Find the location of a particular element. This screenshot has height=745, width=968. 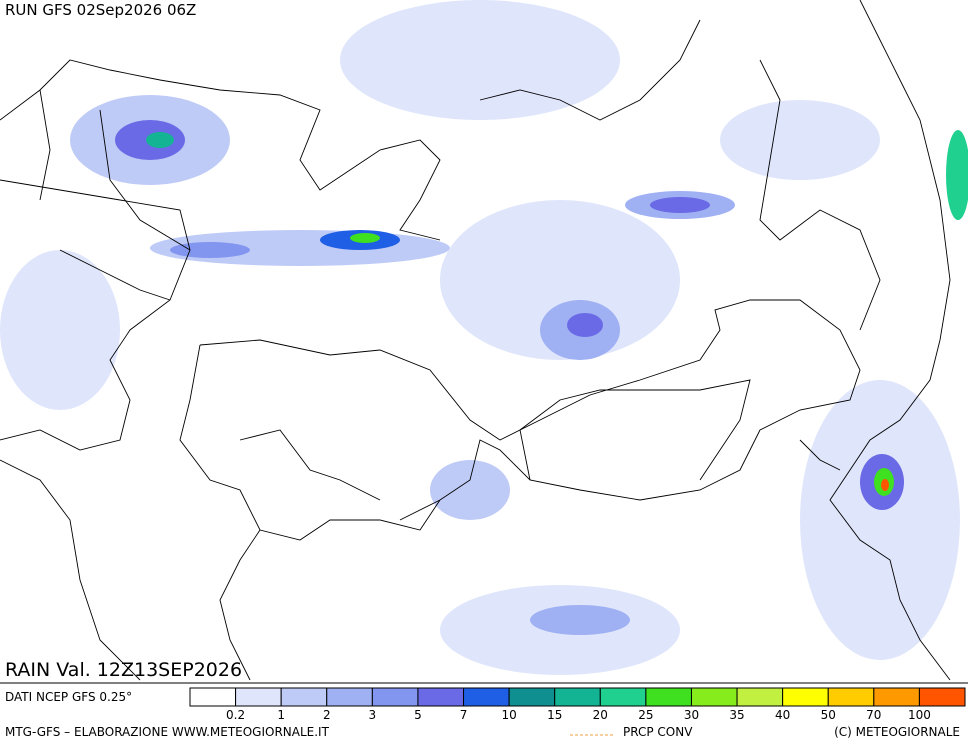

scale-label: 7 is located at coordinates (464, 715).